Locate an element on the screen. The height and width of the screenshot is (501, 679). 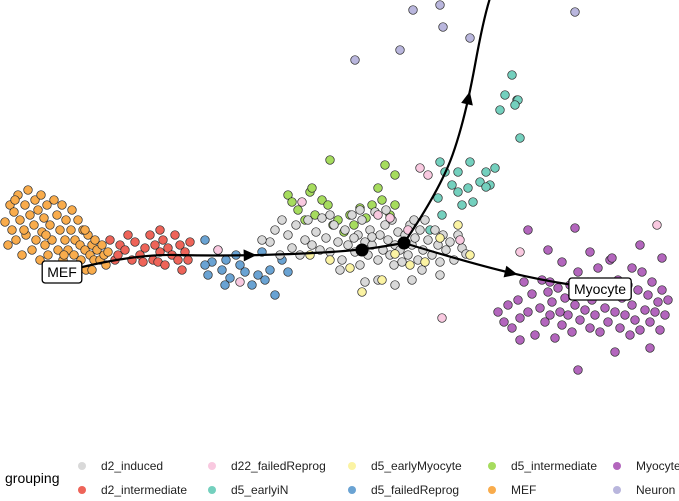
legend-label-d5-failedreprog: d5_failedReprog is located at coordinates (415, 490).